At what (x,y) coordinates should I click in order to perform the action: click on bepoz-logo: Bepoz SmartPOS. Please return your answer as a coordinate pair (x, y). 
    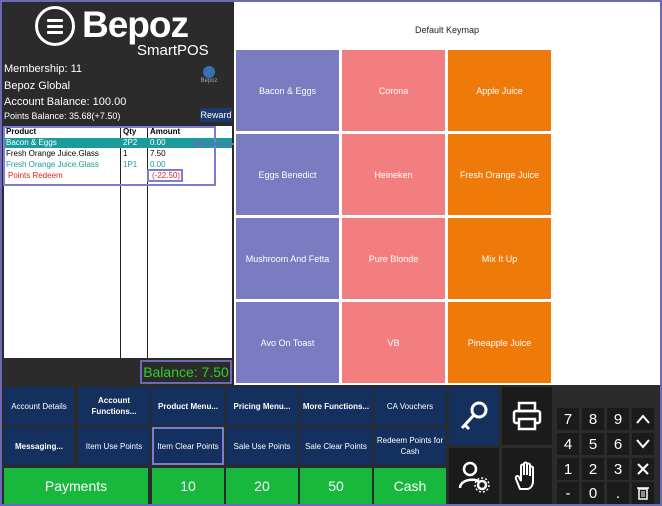
    Looking at the image, I should click on (118, 31).